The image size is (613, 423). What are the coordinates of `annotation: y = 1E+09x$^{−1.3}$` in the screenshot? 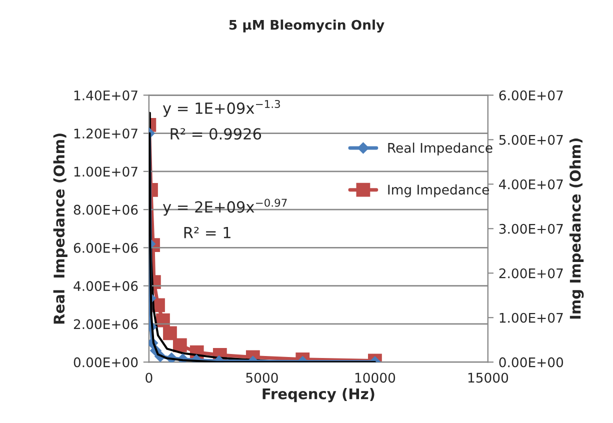 It's located at (221, 108).